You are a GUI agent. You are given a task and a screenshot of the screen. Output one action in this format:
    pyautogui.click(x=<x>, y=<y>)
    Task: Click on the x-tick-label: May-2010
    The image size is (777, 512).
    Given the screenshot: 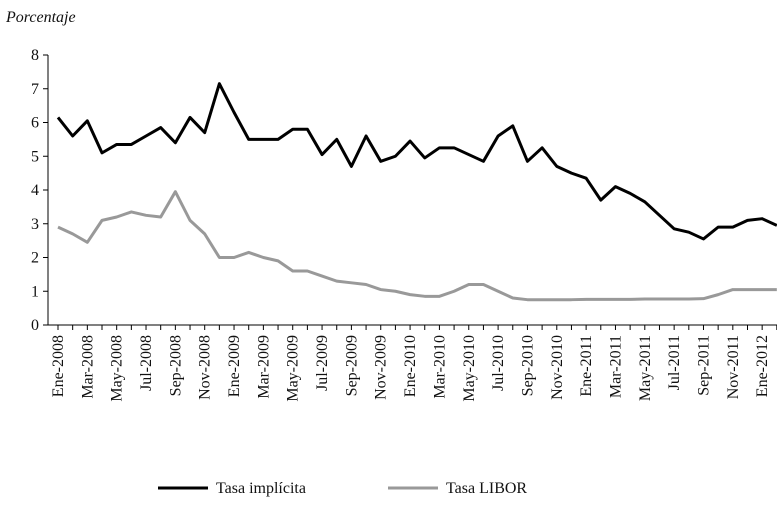 What is the action you would take?
    pyautogui.click(x=469, y=368)
    